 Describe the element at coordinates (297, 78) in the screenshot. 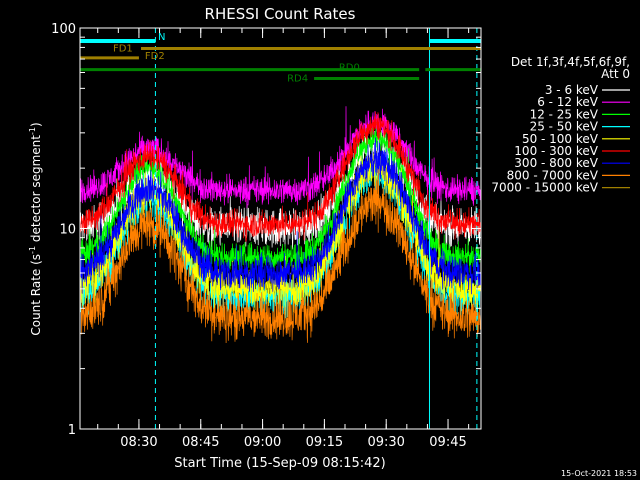

I see `flag-label-rd4: RD4` at that location.